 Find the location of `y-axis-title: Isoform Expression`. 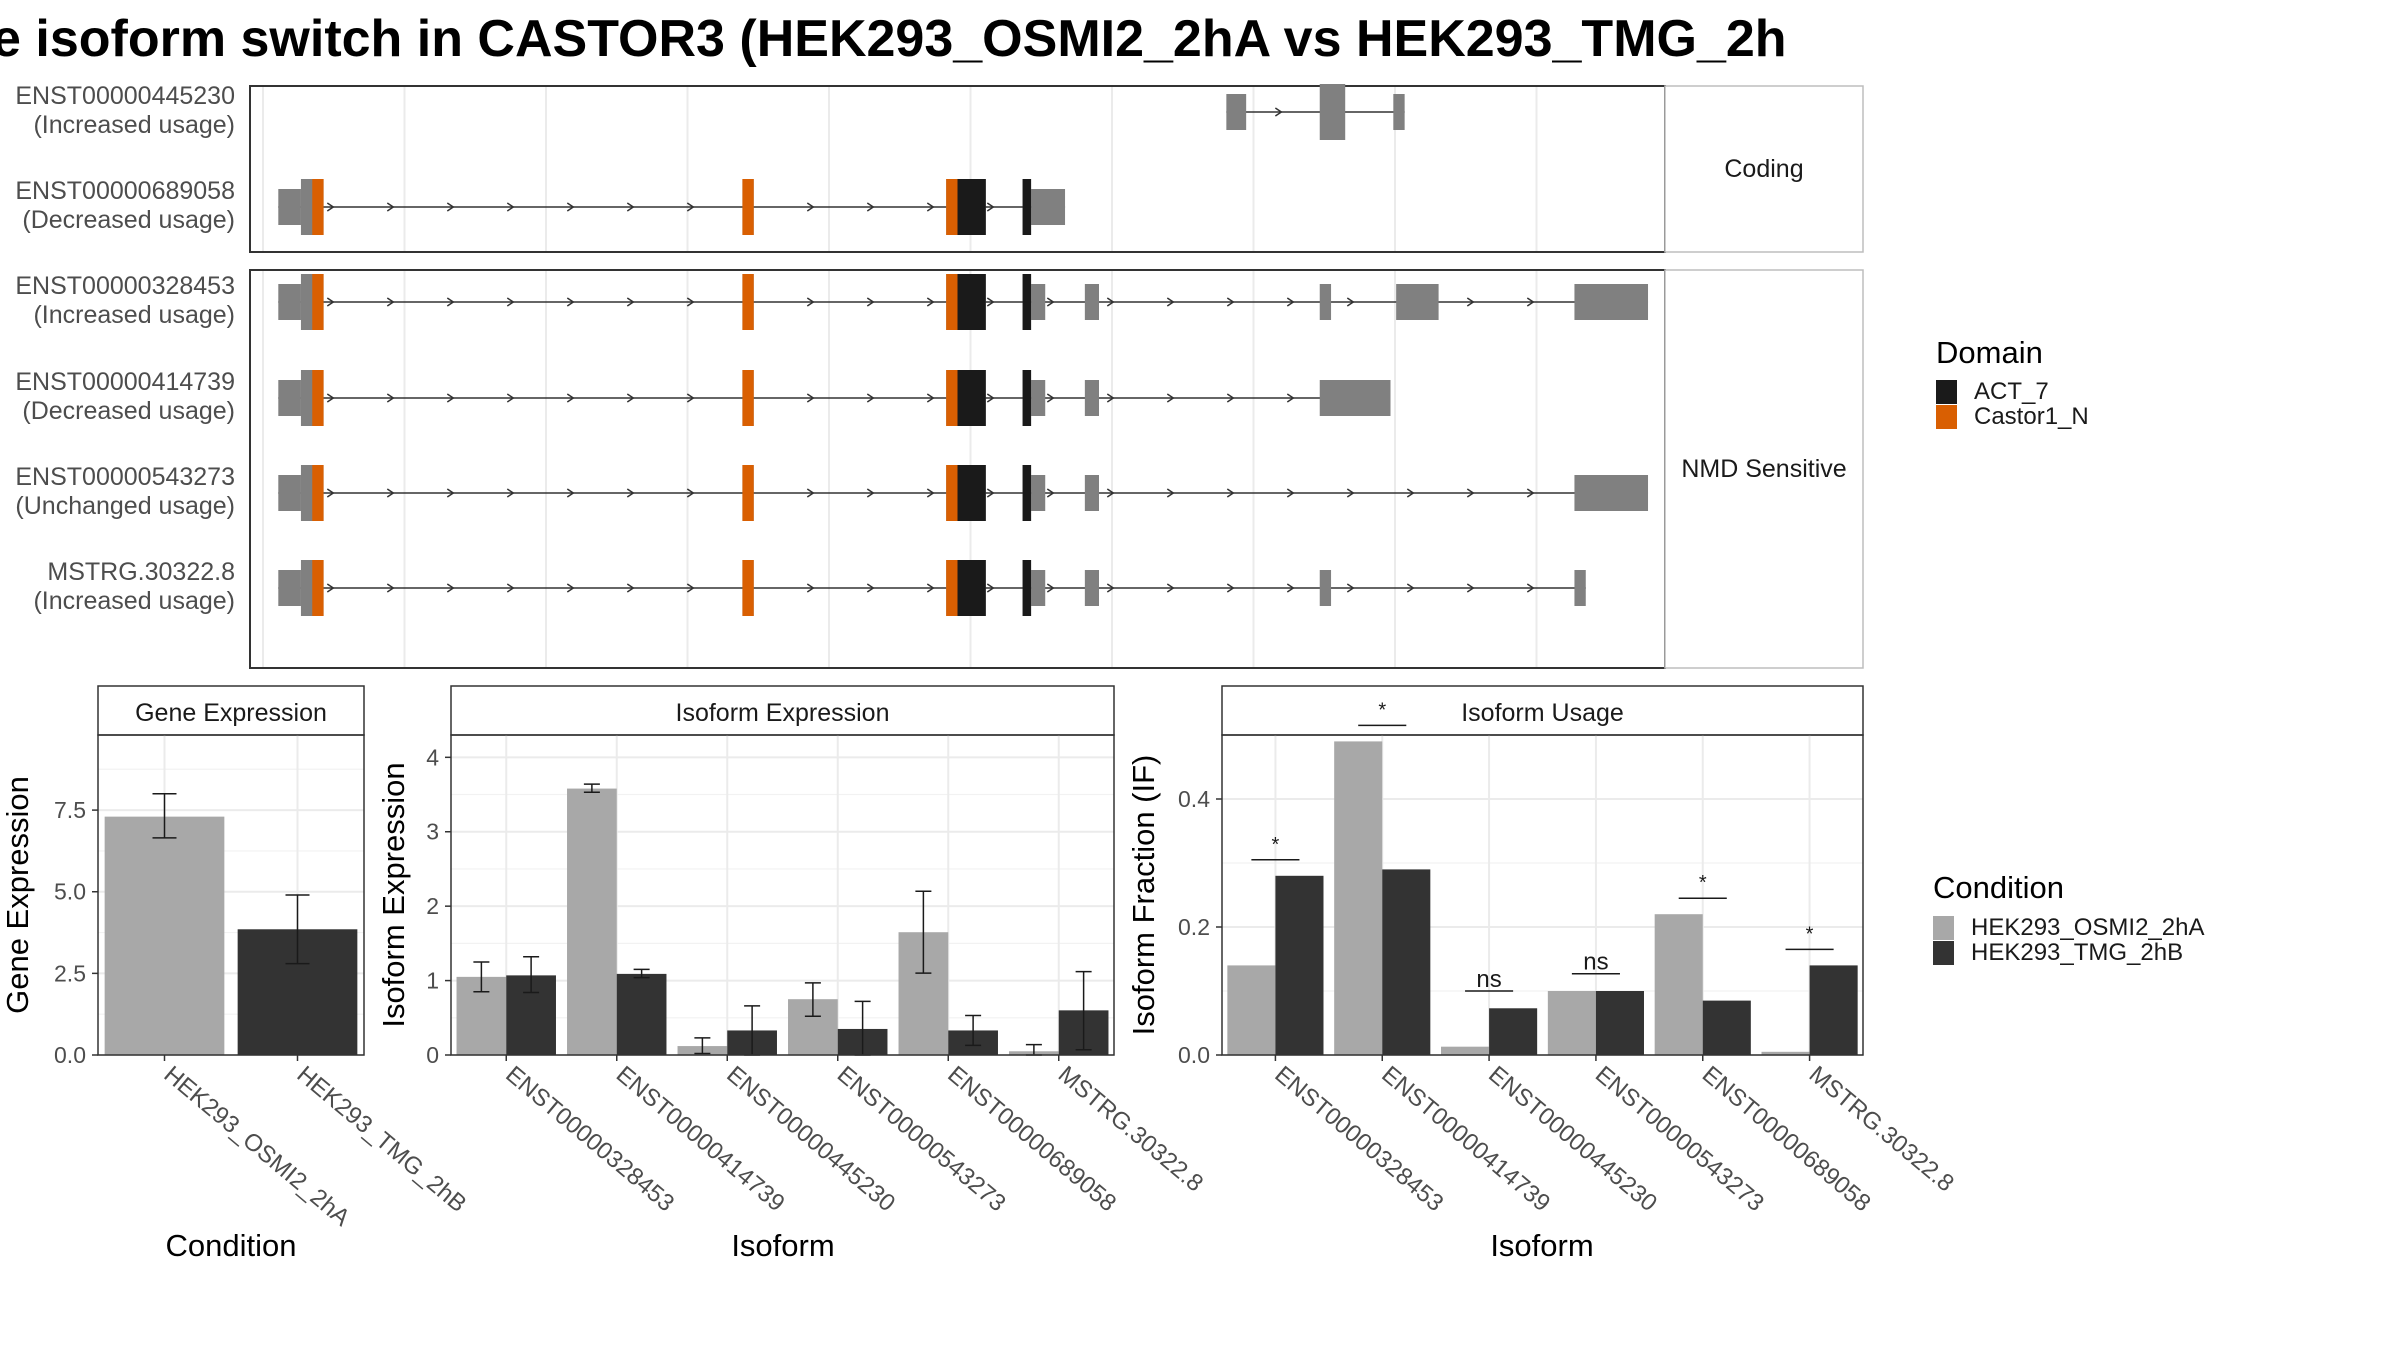

y-axis-title: Isoform Expression is located at coordinates (393, 894).